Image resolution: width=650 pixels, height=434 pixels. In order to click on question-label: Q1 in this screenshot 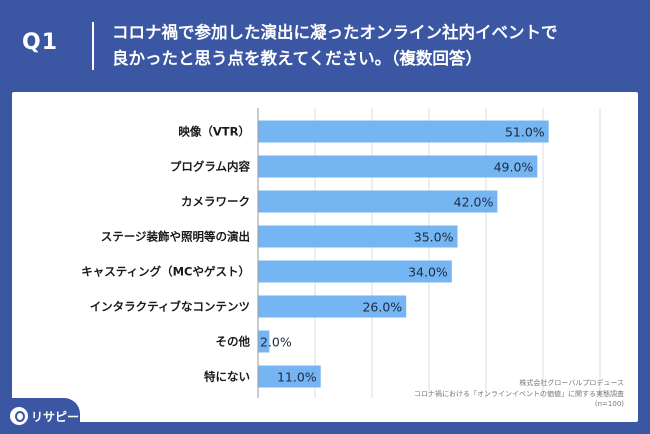, I will do `click(40, 42)`.